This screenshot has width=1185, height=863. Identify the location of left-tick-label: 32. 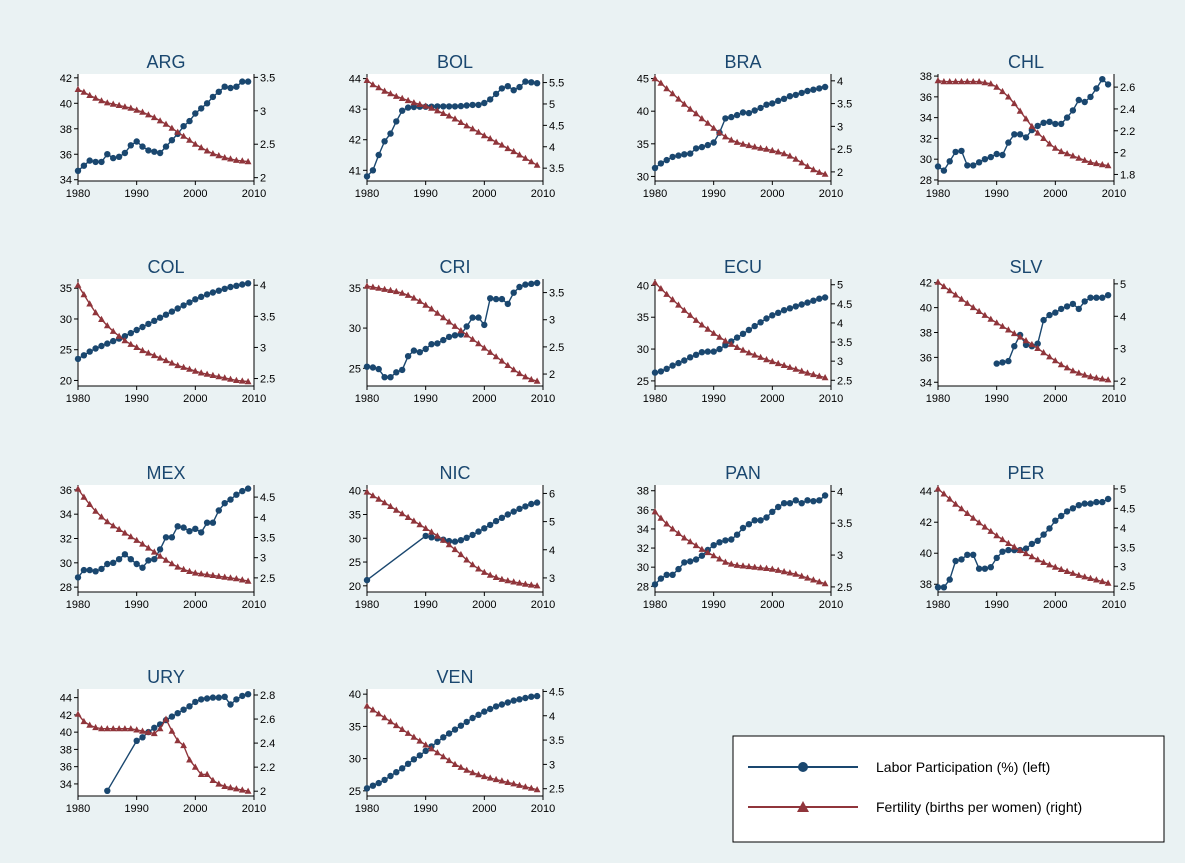
(926, 139).